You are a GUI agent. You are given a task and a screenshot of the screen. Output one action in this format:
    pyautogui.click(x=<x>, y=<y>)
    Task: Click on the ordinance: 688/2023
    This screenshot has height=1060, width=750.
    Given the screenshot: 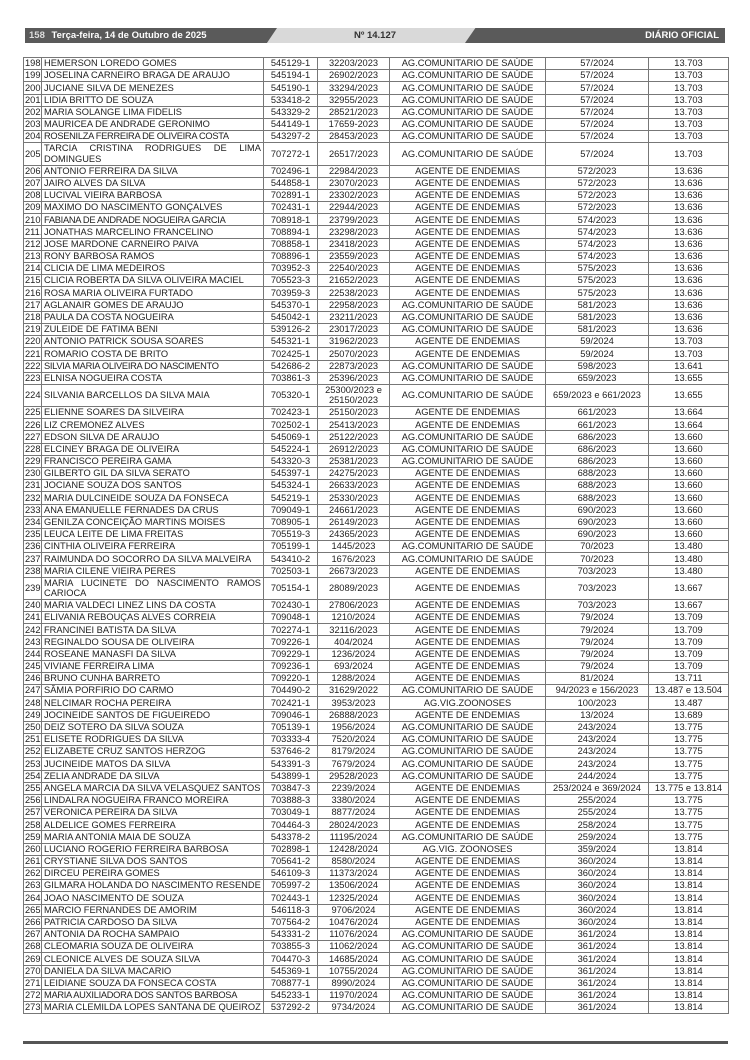 What is the action you would take?
    pyautogui.click(x=597, y=486)
    